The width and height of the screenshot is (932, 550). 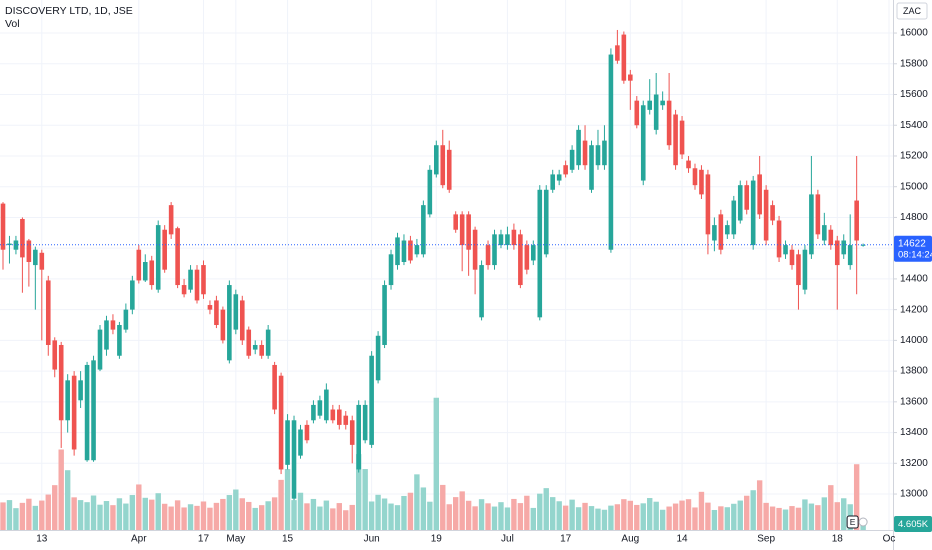 I want to click on event-marker: E, so click(x=853, y=522).